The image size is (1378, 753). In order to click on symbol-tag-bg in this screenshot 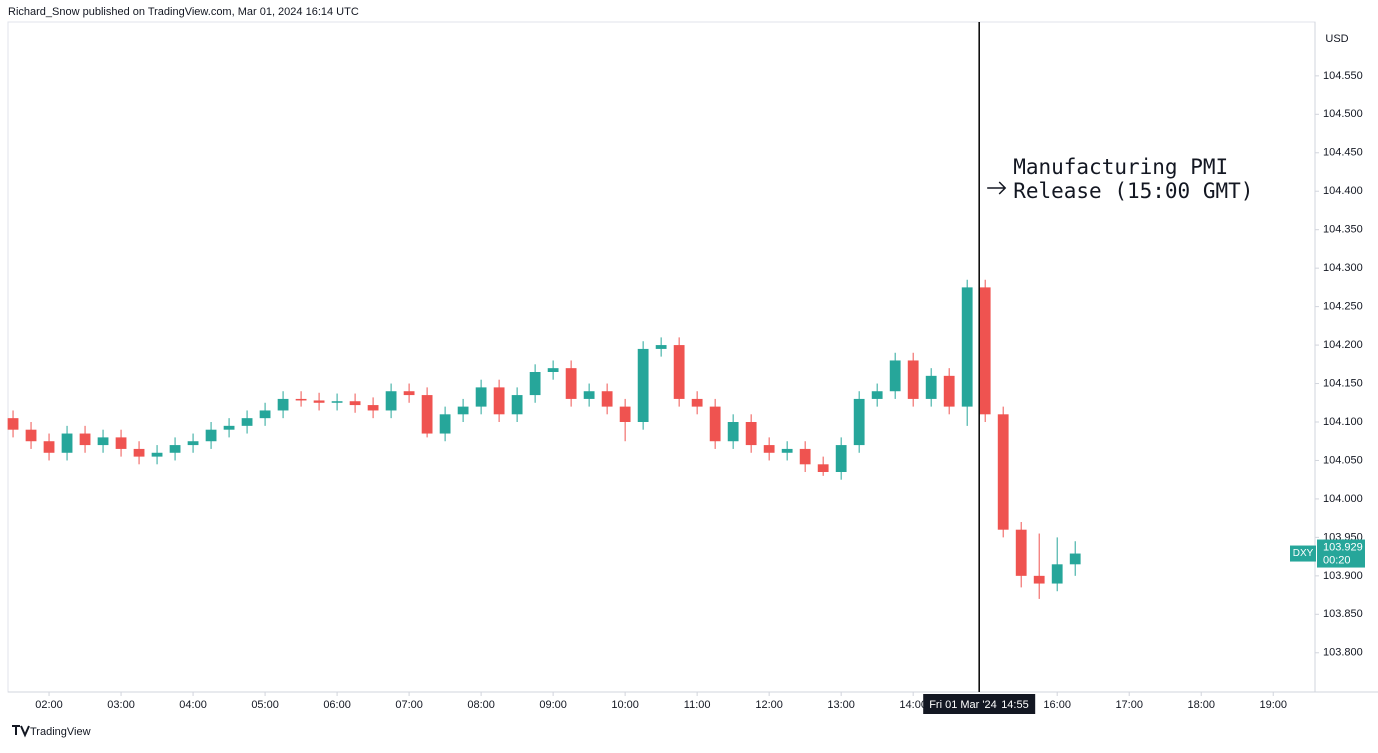, I will do `click(1303, 553)`.